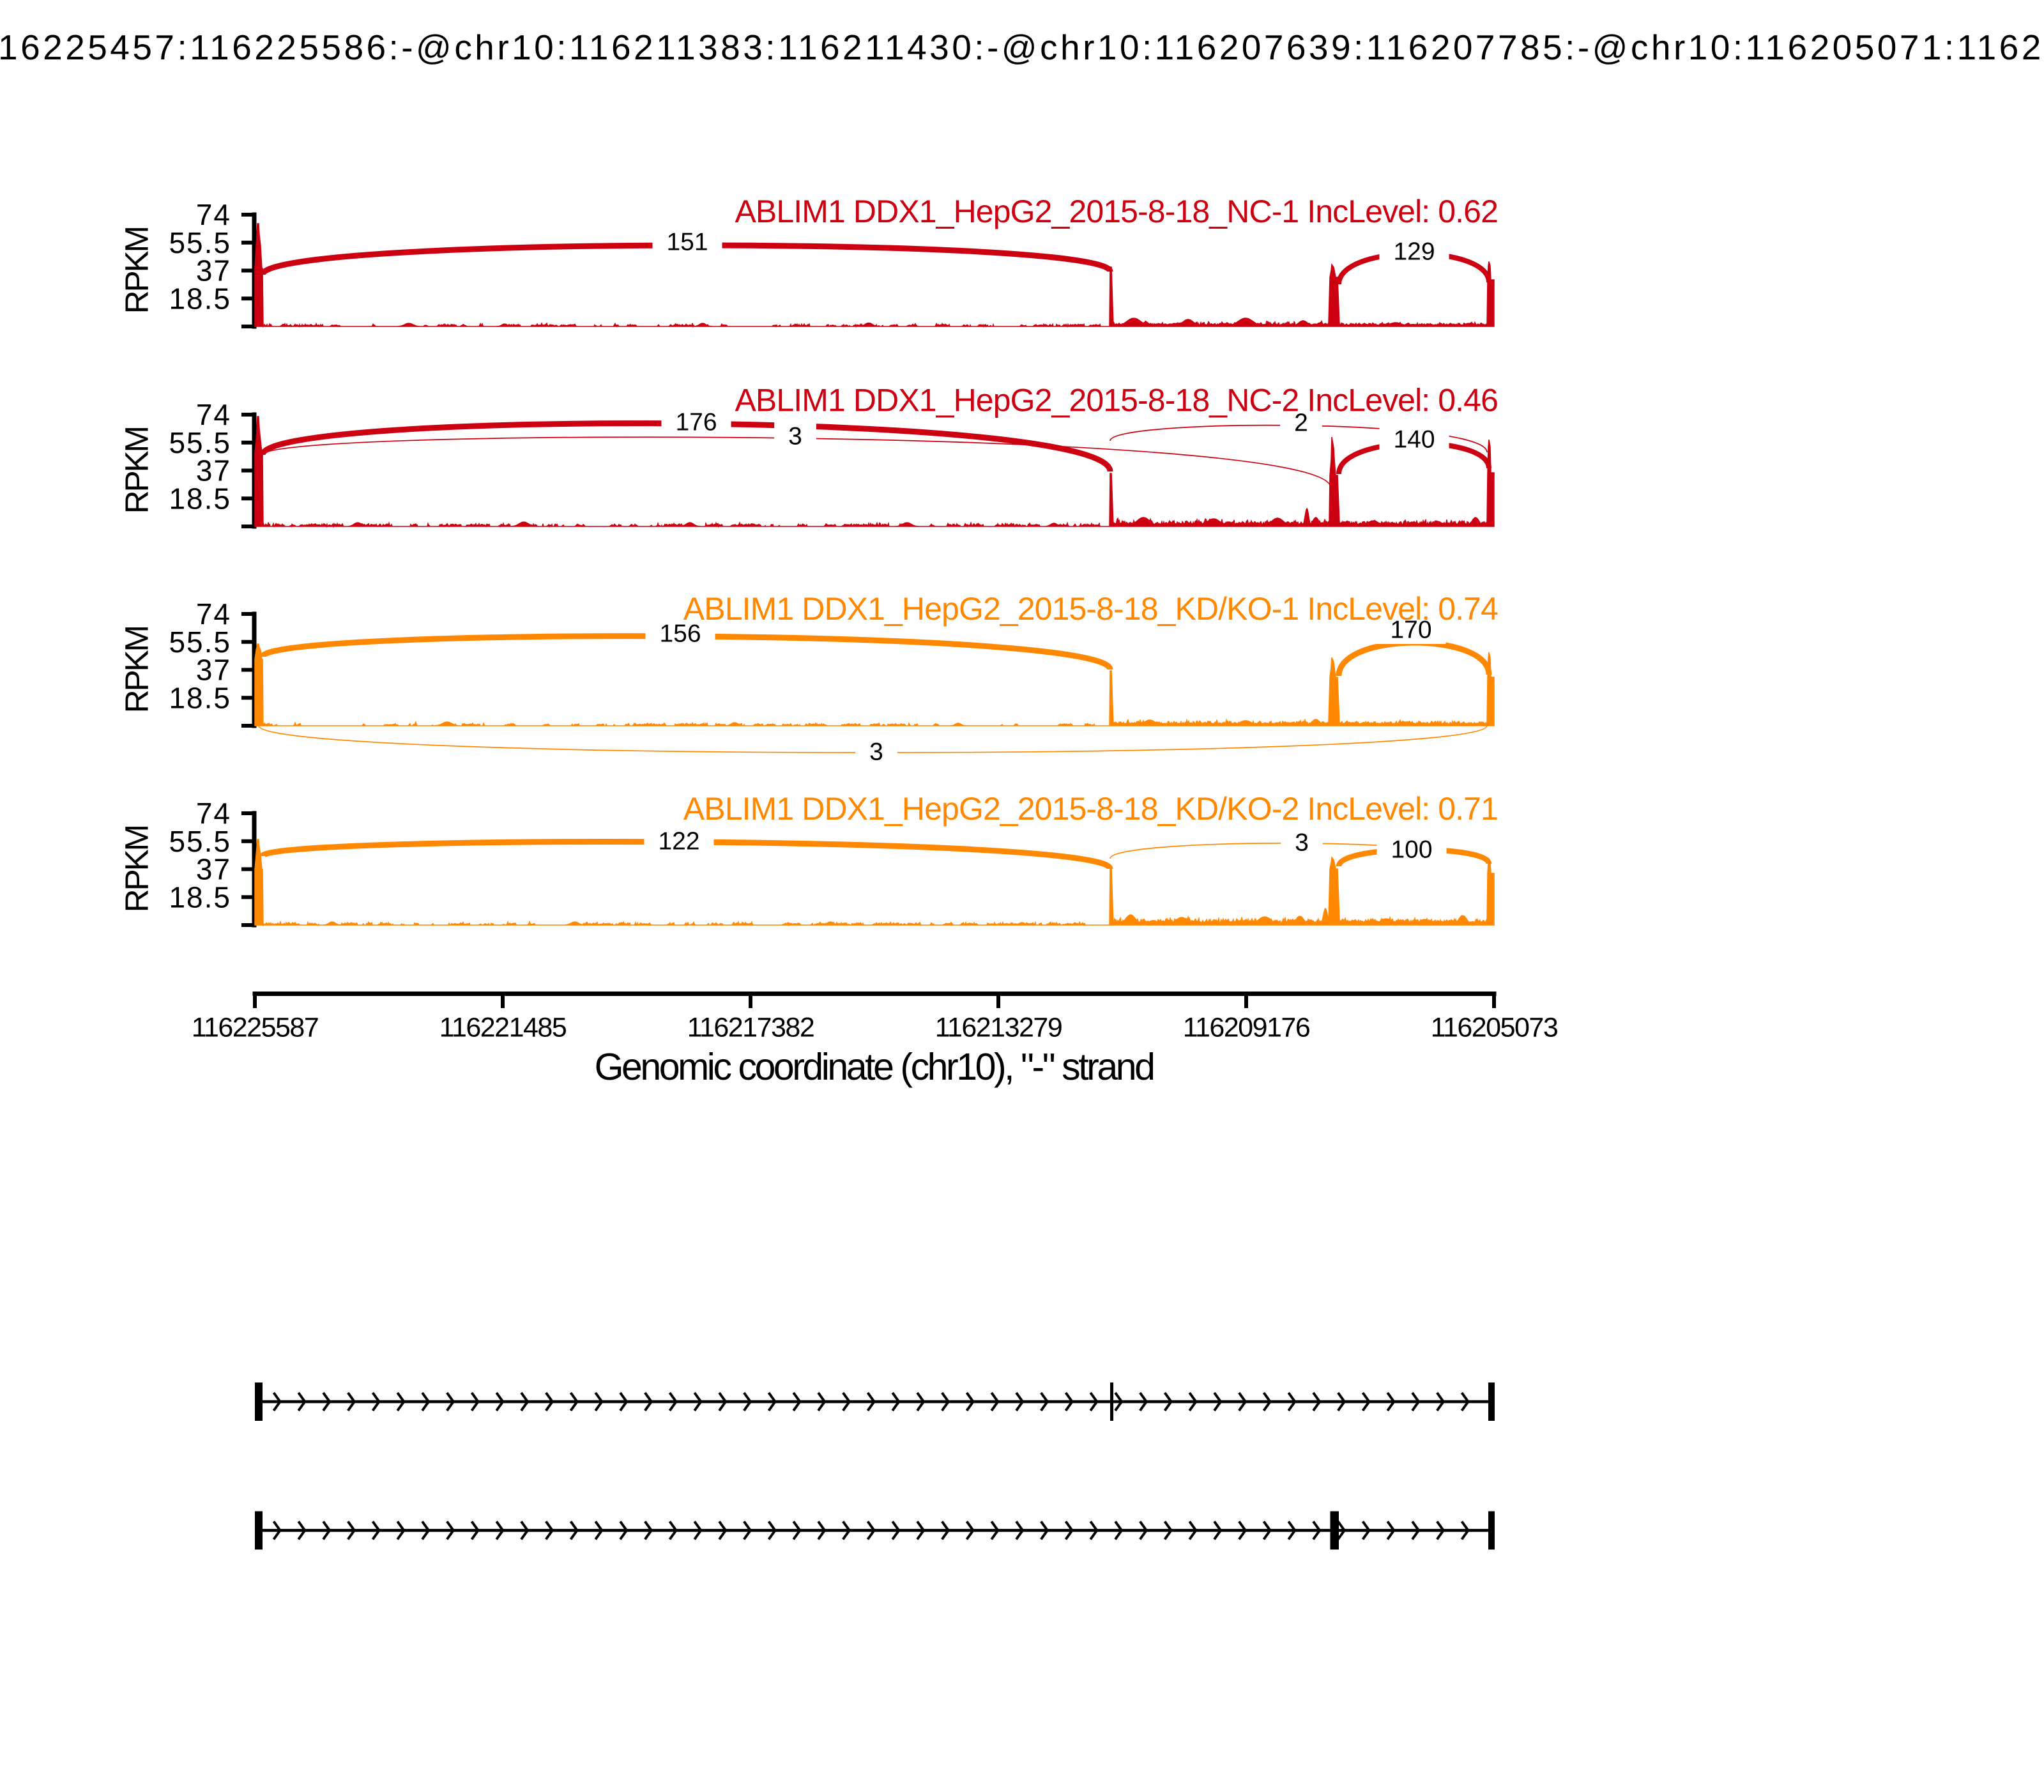  I want to click on svg-text: 2, so click(1301, 424).